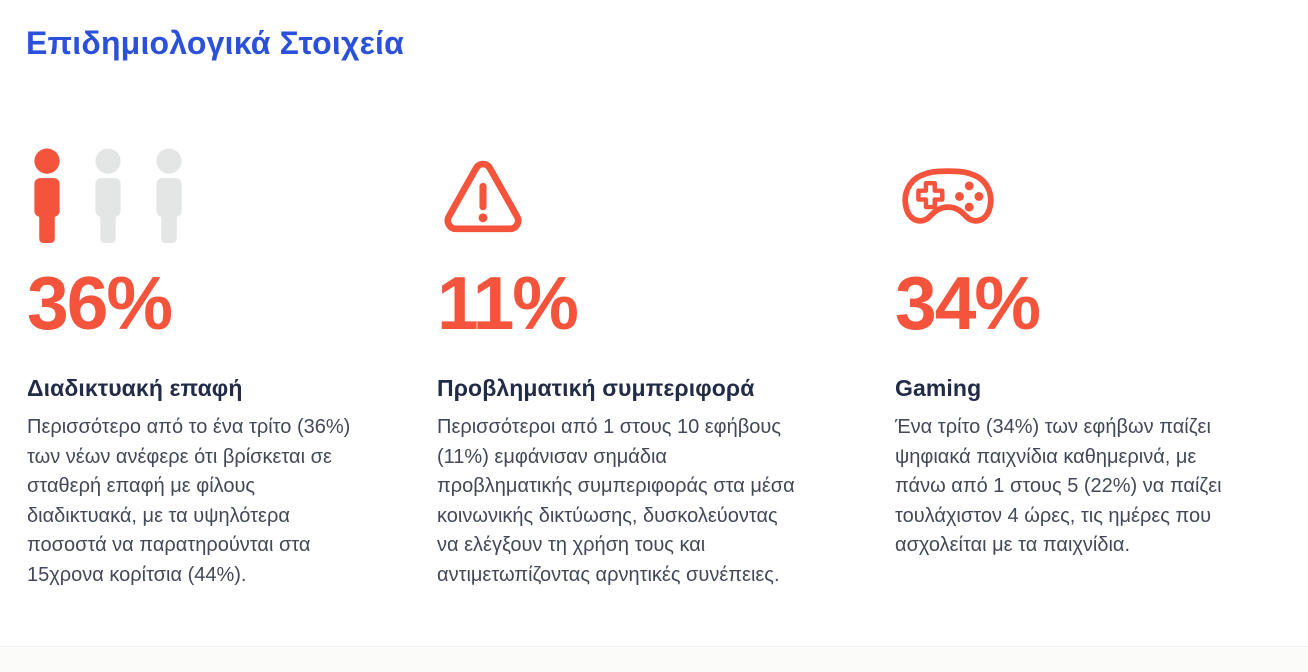 Image resolution: width=1308 pixels, height=672 pixels. What do you see at coordinates (508, 303) in the screenshot?
I see `stat-percent: 11%` at bounding box center [508, 303].